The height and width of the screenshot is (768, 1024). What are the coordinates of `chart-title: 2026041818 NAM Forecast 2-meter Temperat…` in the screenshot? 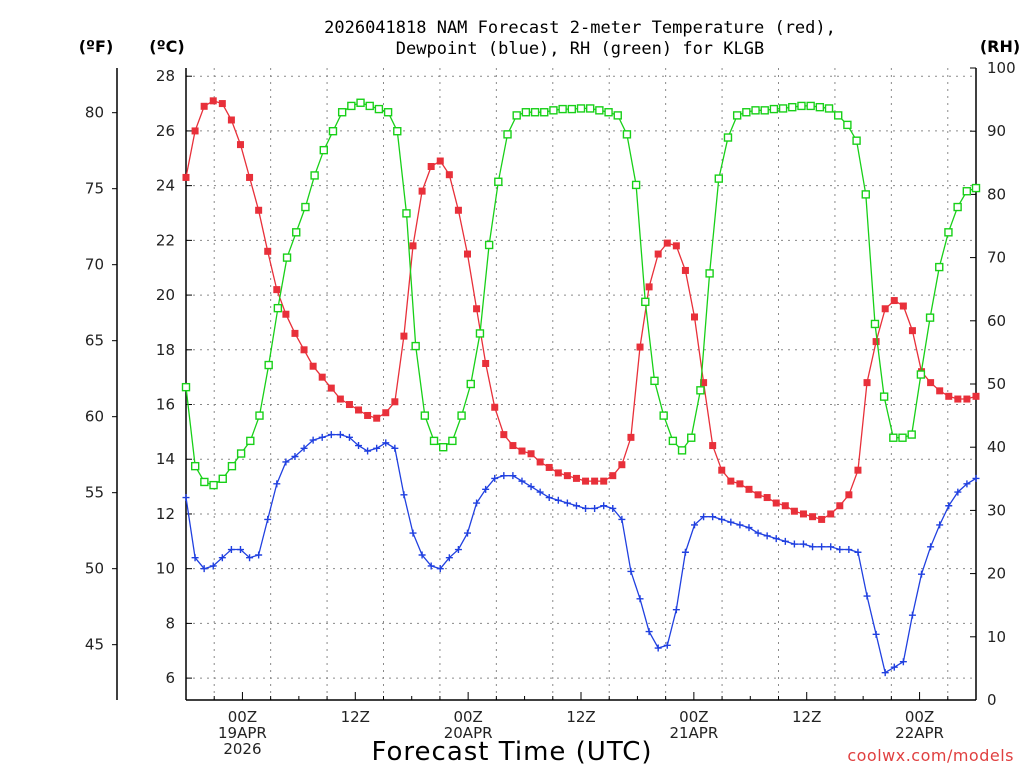 It's located at (580, 38).